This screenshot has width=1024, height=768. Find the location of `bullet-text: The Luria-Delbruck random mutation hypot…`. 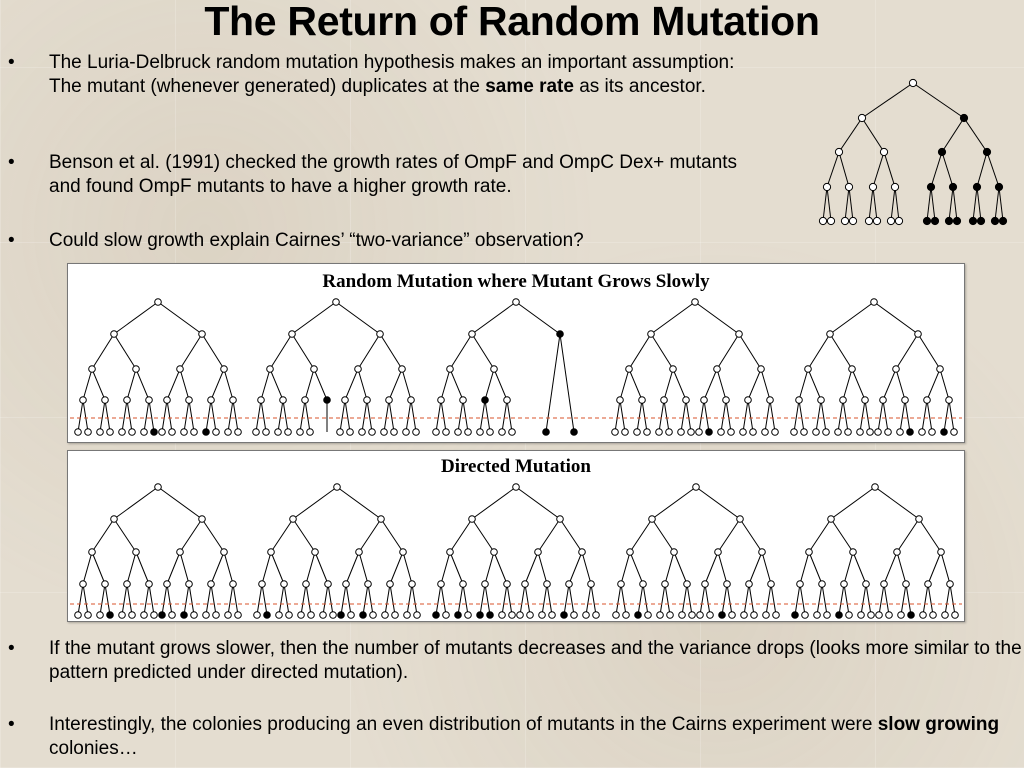

bullet-text: The Luria-Delbruck random mutation hypot… is located at coordinates (392, 74).